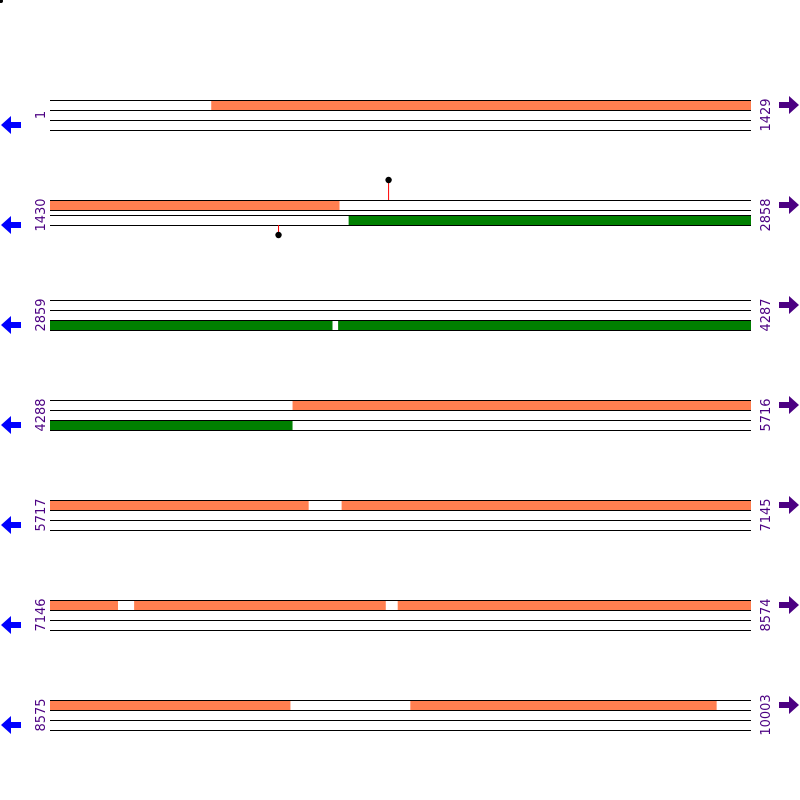 The height and width of the screenshot is (800, 800). Describe the element at coordinates (766, 614) in the screenshot. I see `row-end-label: 8574` at that location.